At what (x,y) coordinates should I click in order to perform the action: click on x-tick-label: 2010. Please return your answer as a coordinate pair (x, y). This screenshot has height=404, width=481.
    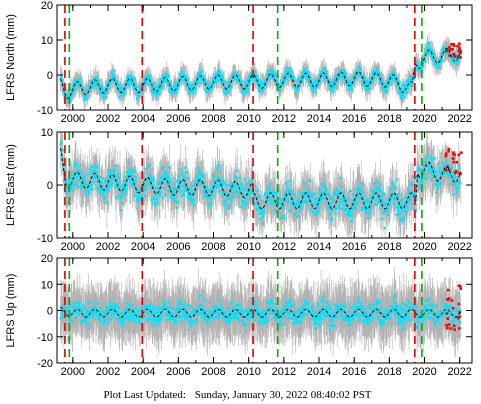
    Looking at the image, I should click on (248, 119).